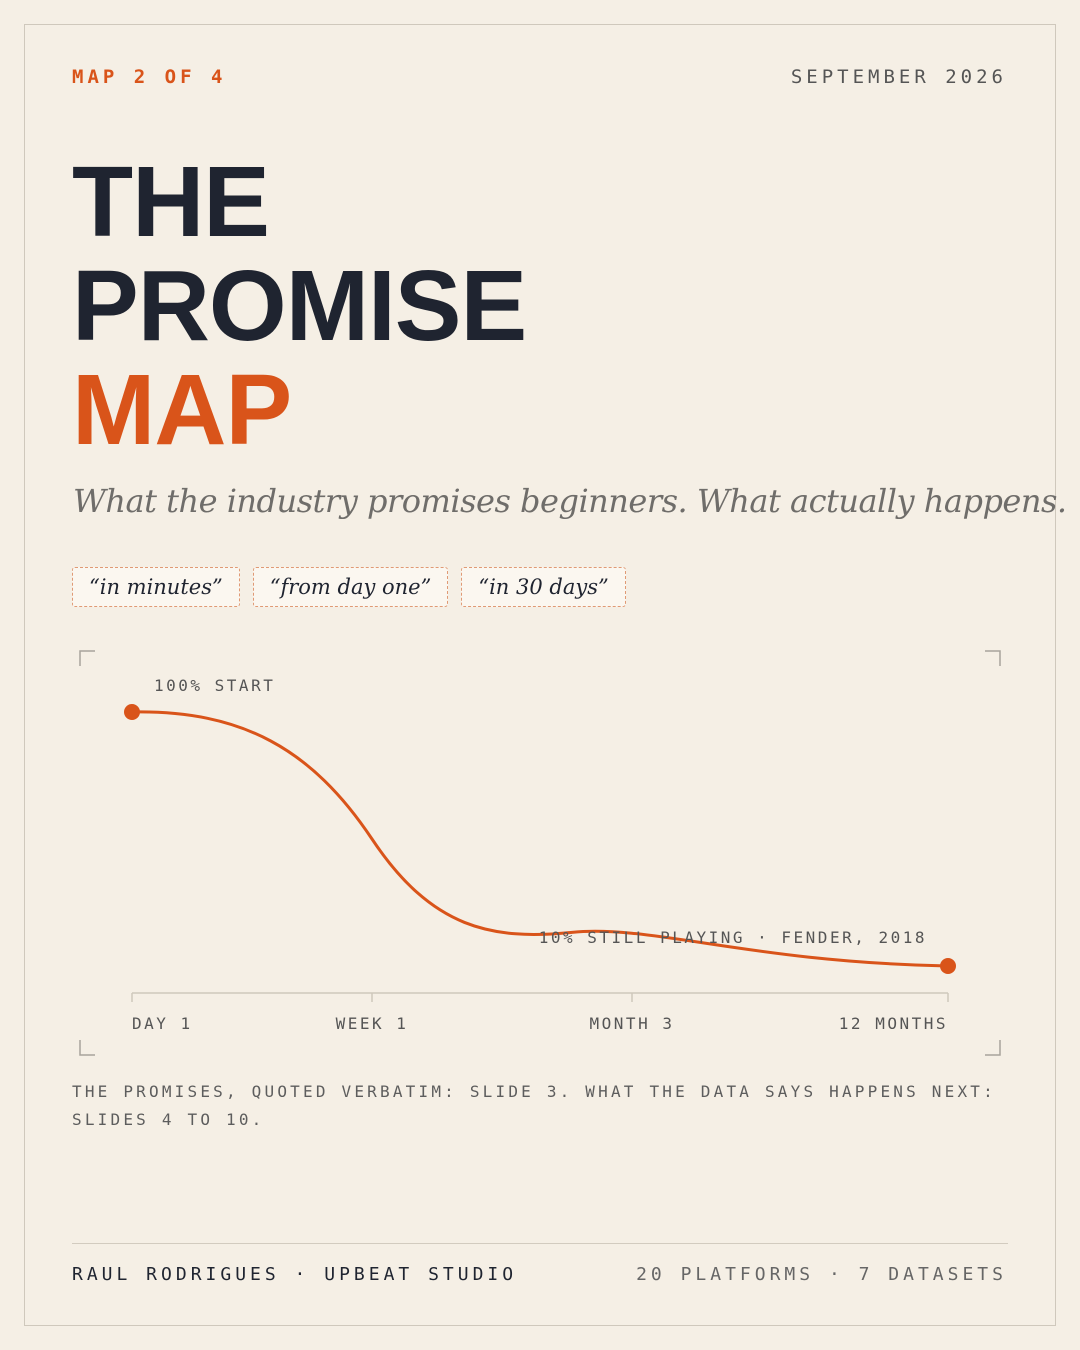 The width and height of the screenshot is (1080, 1350). I want to click on page-title: THE PROMISE MAP, so click(299, 306).